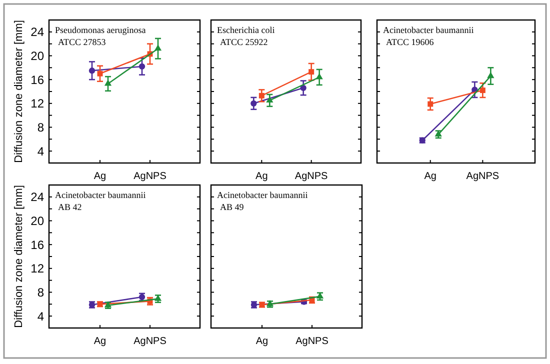 The image size is (550, 364). What do you see at coordinates (232, 207) in the screenshot?
I see `text: AB 49` at bounding box center [232, 207].